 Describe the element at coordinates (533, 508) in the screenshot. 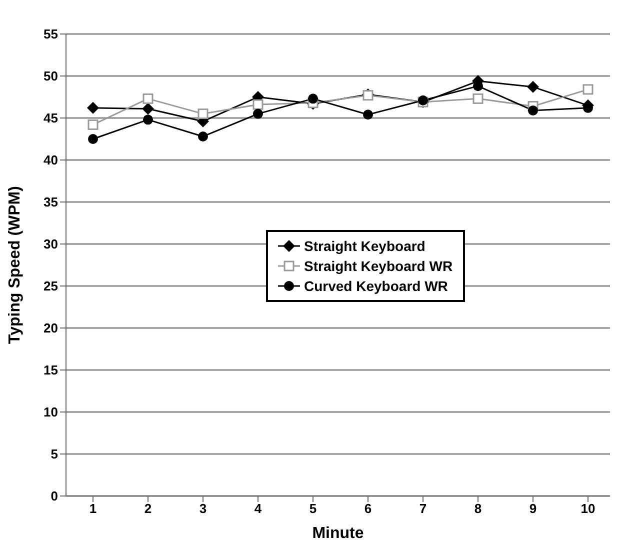

I see `x-tick-label: 9` at that location.